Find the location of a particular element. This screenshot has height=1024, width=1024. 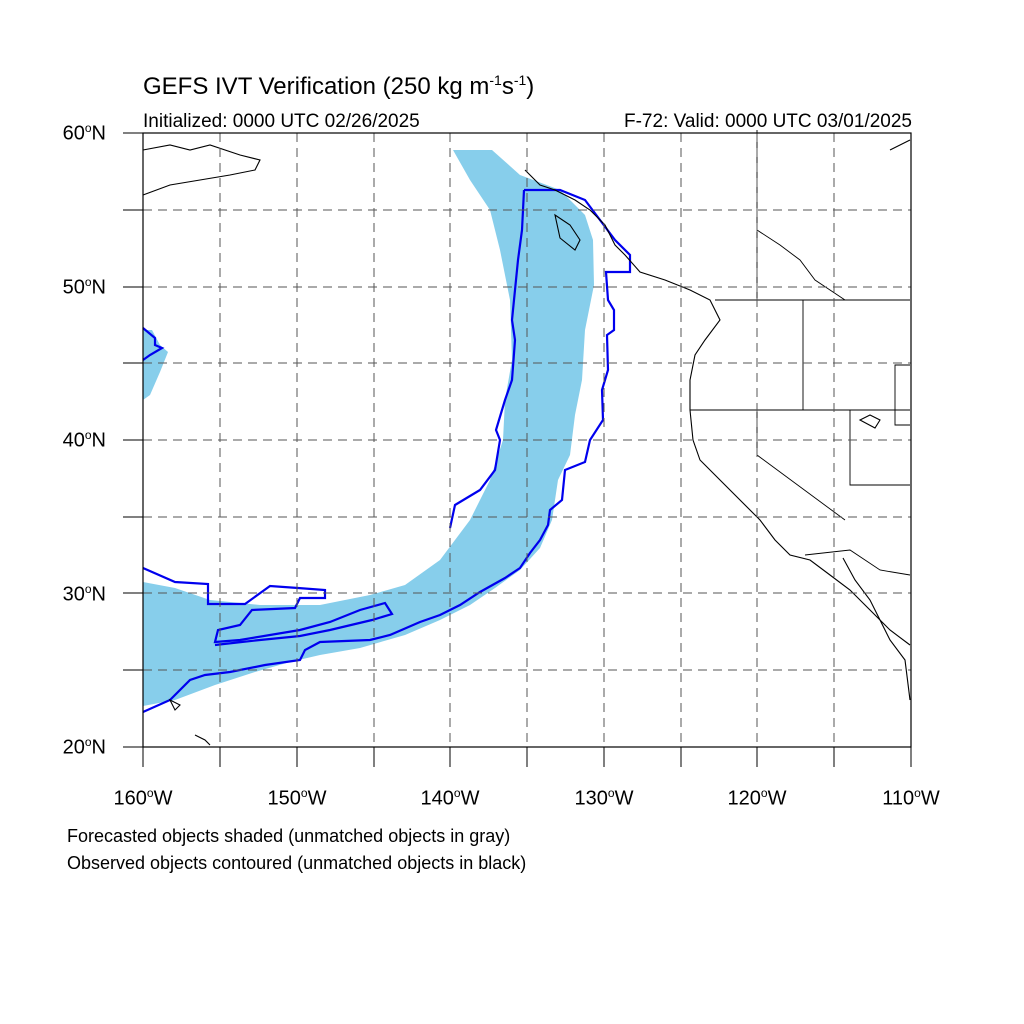

lon-label-150w: 150oW is located at coordinates (297, 798).